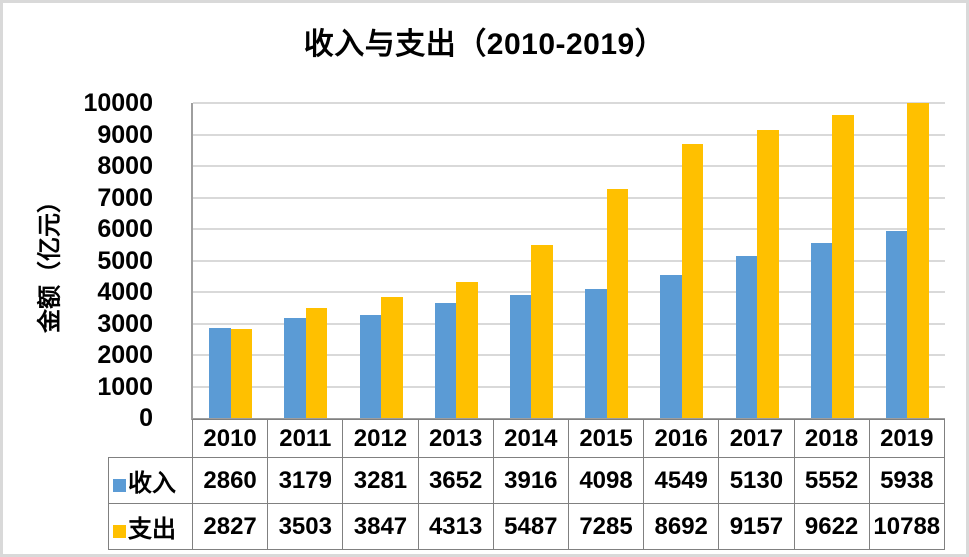 This screenshot has width=969, height=557. Describe the element at coordinates (843, 266) in the screenshot. I see `bar-支出-2018` at that location.